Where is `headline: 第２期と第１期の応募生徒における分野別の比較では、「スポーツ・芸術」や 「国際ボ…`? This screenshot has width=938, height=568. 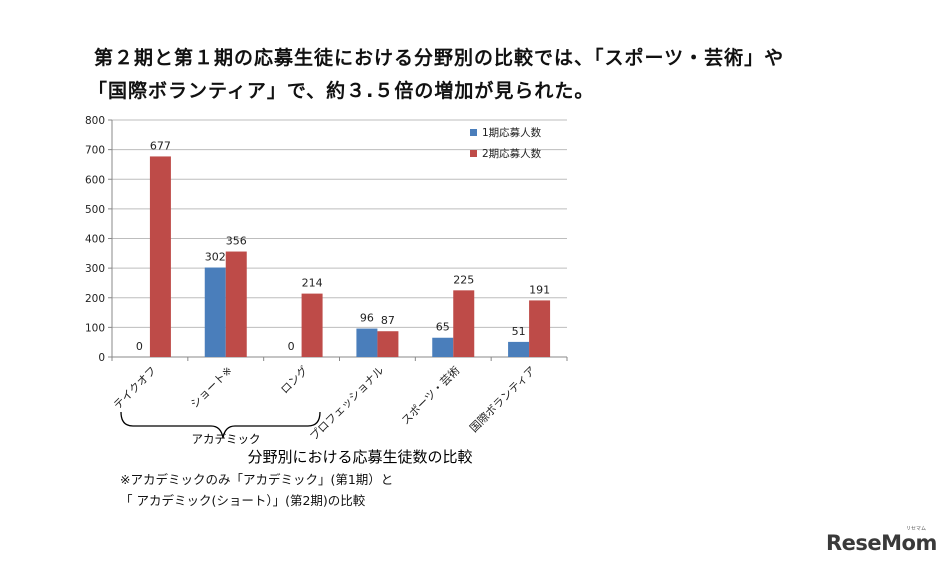 headline: 第２期と第１期の応募生徒における分野別の比較では、「スポーツ・芸術」や 「国際ボ… is located at coordinates (488, 75).